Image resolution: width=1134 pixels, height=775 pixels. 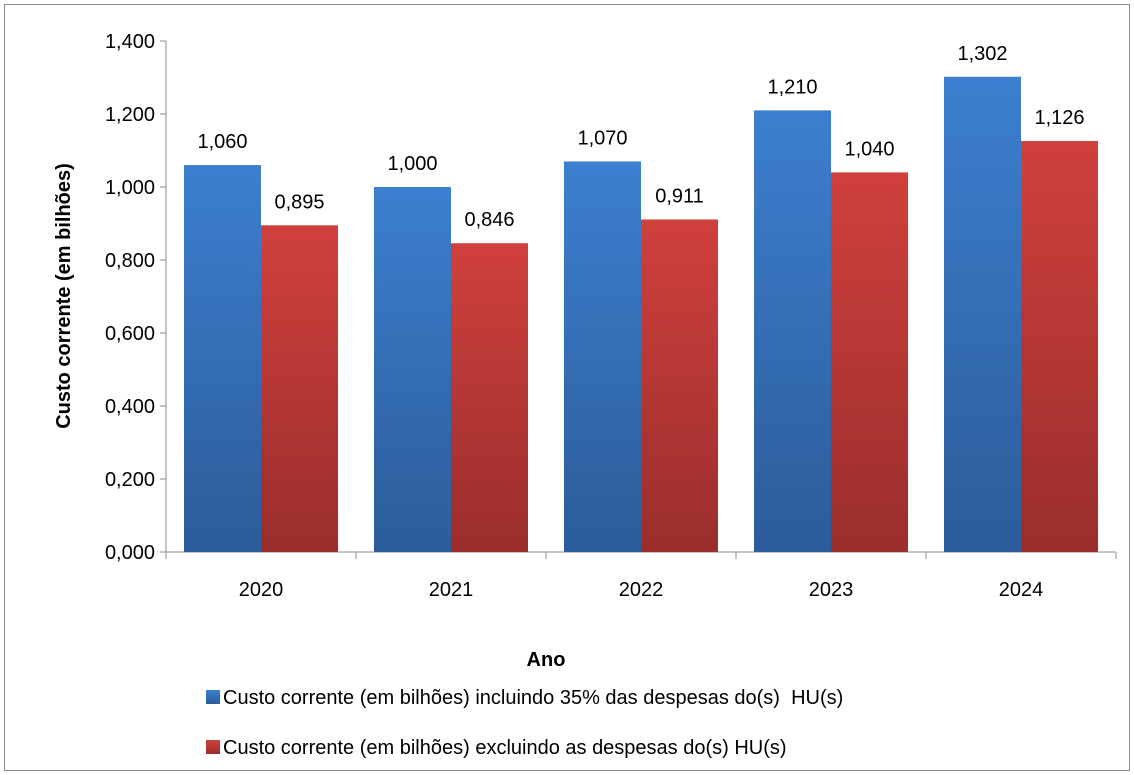 I want to click on y-tick-label: 1,400, so click(x=130, y=42).